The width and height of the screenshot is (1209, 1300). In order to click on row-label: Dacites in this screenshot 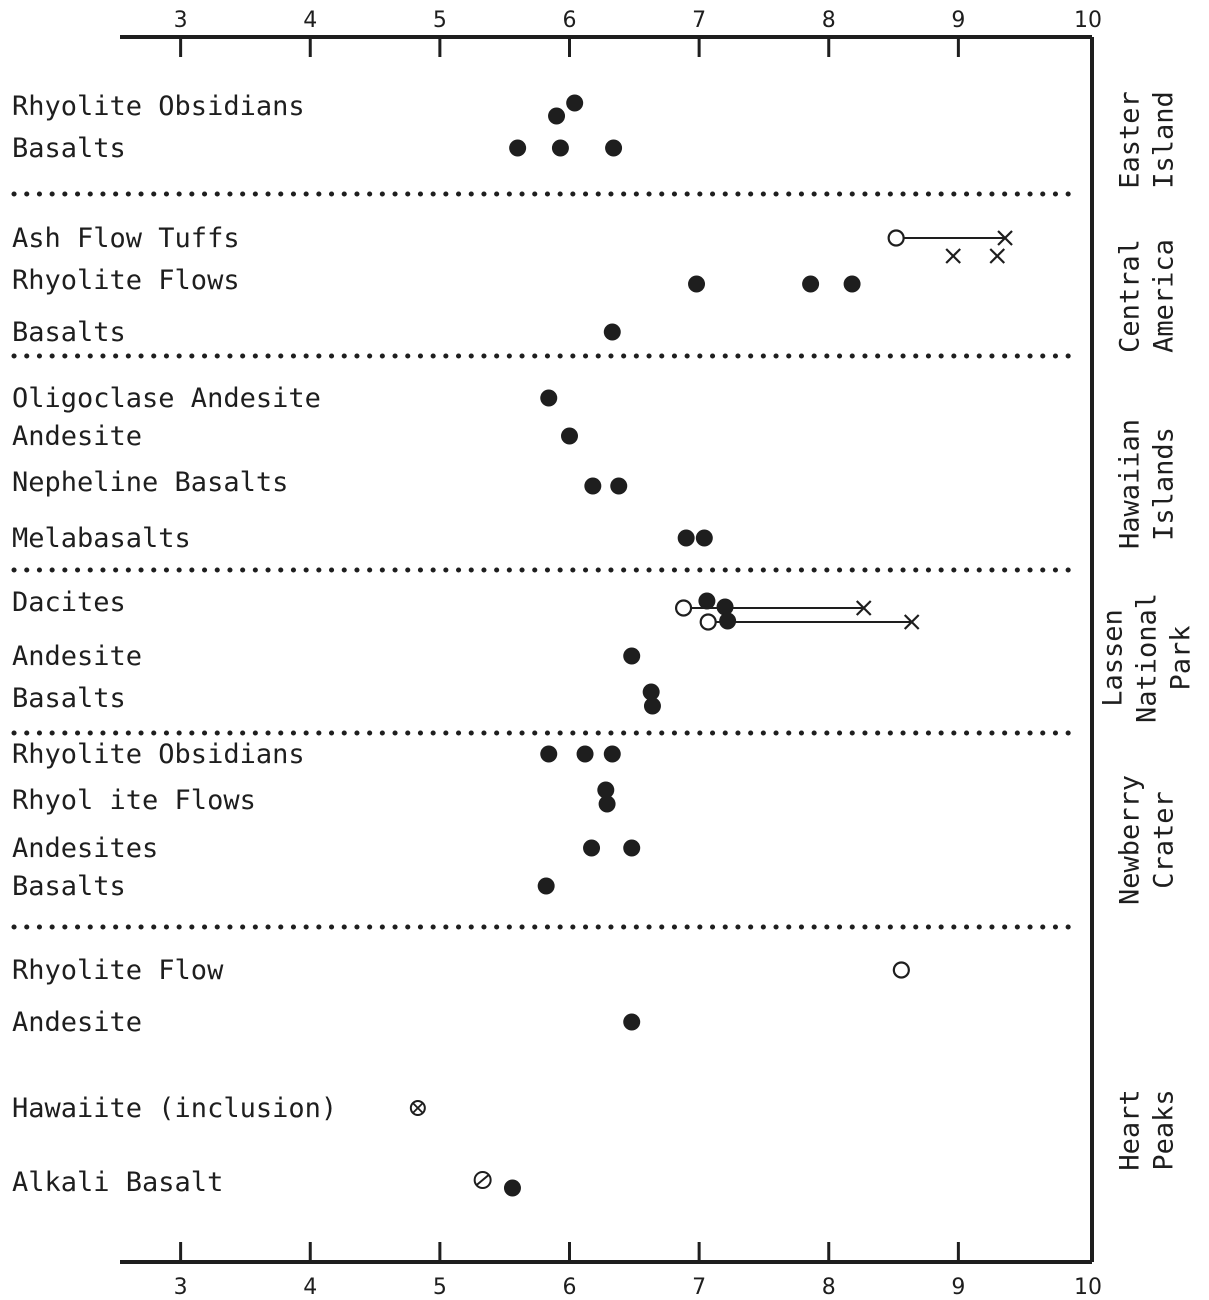, I will do `click(69, 602)`.